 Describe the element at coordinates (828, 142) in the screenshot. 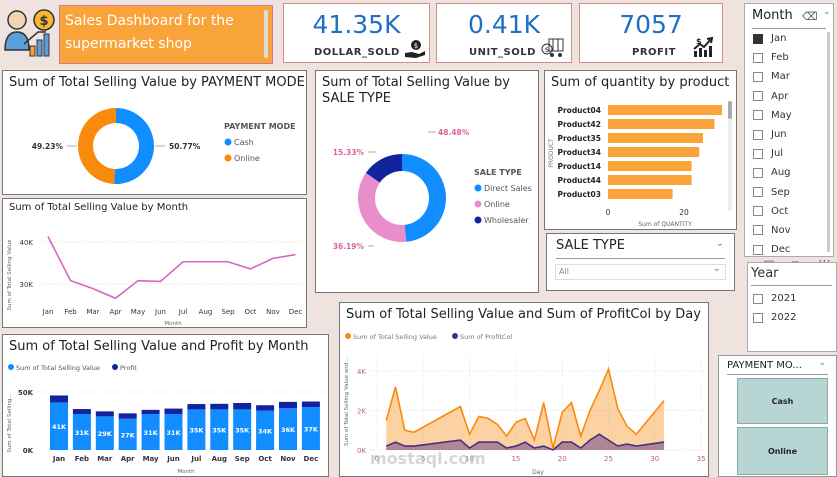

I see `slicer-scrollbar` at that location.